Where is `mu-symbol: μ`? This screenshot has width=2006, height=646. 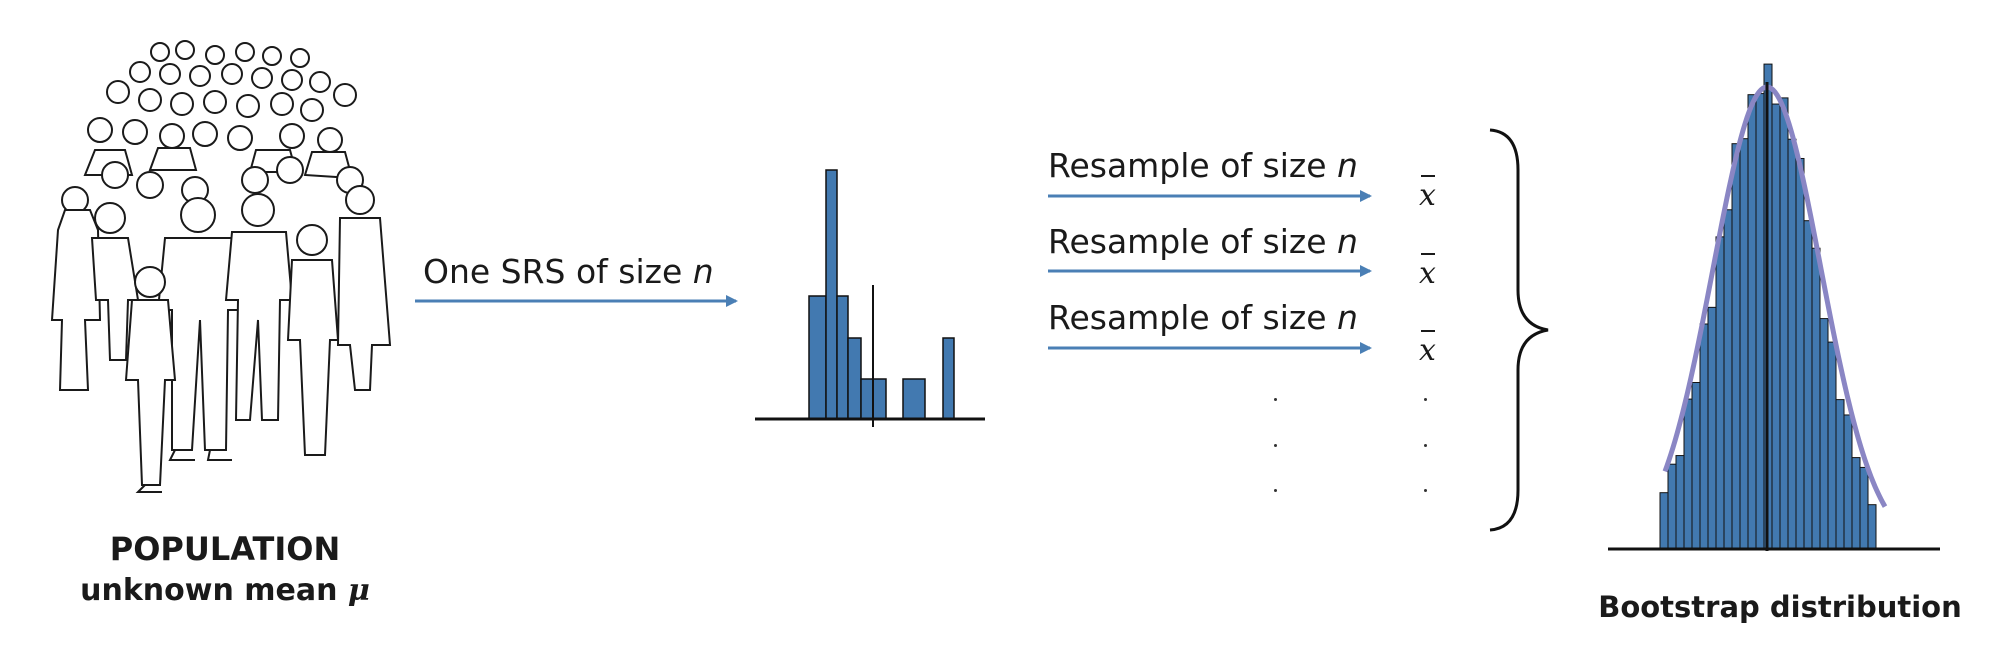 mu-symbol: μ is located at coordinates (358, 590).